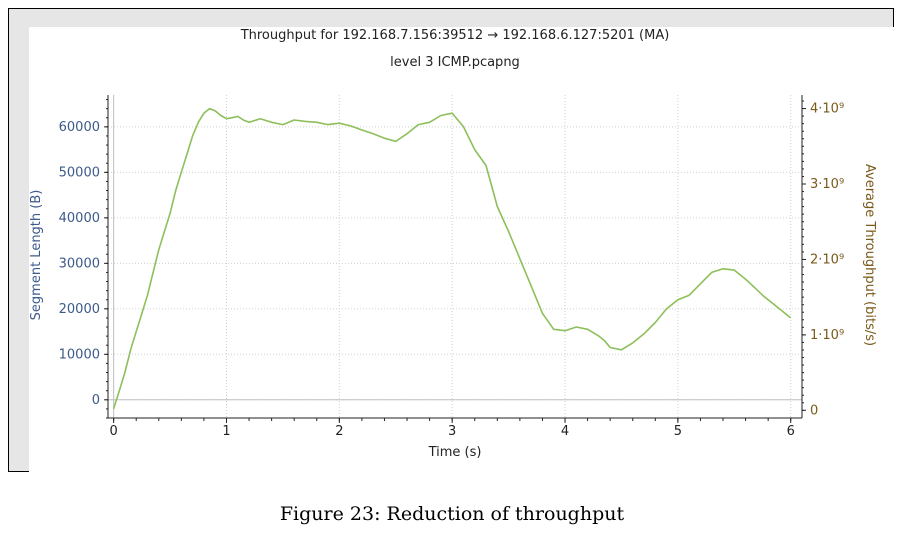  I want to click on chart-subtitle: level 3 ICMP.pcapng, so click(455, 62).